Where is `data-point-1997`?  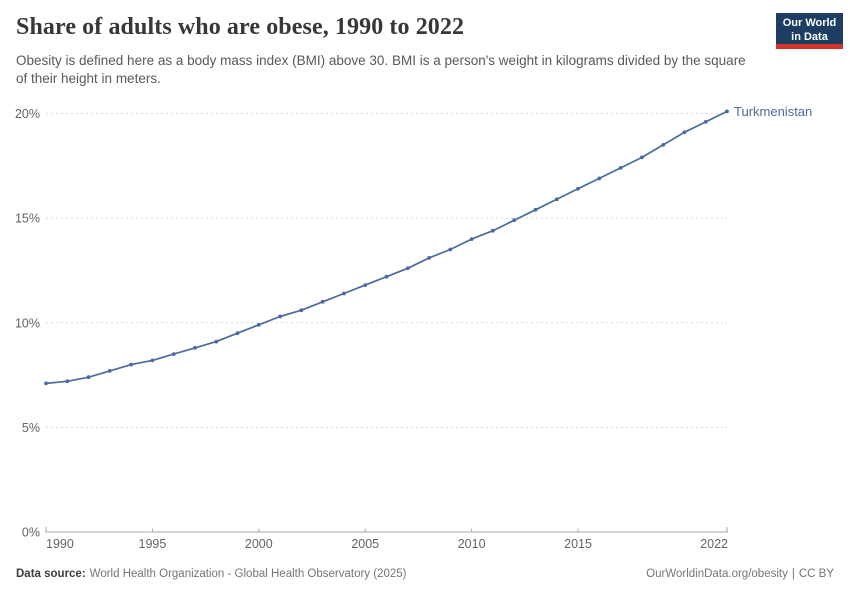
data-point-1997 is located at coordinates (195, 348).